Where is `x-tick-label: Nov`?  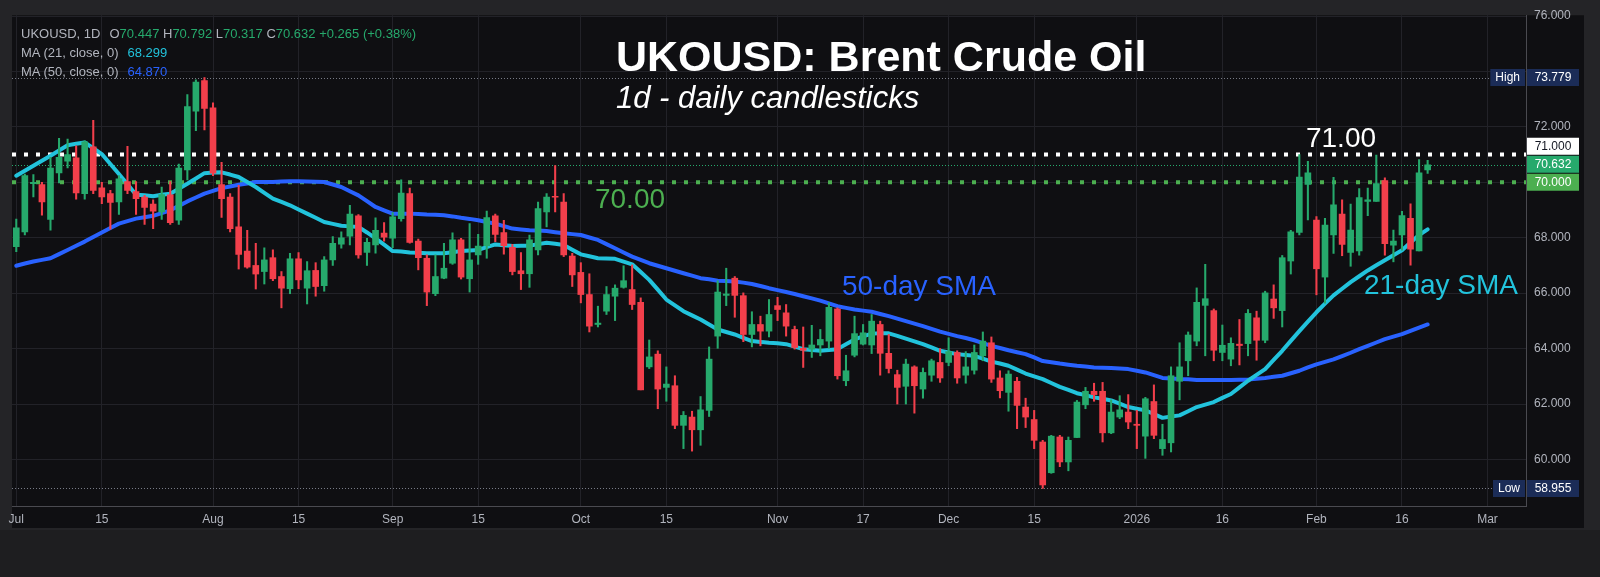 x-tick-label: Nov is located at coordinates (777, 518).